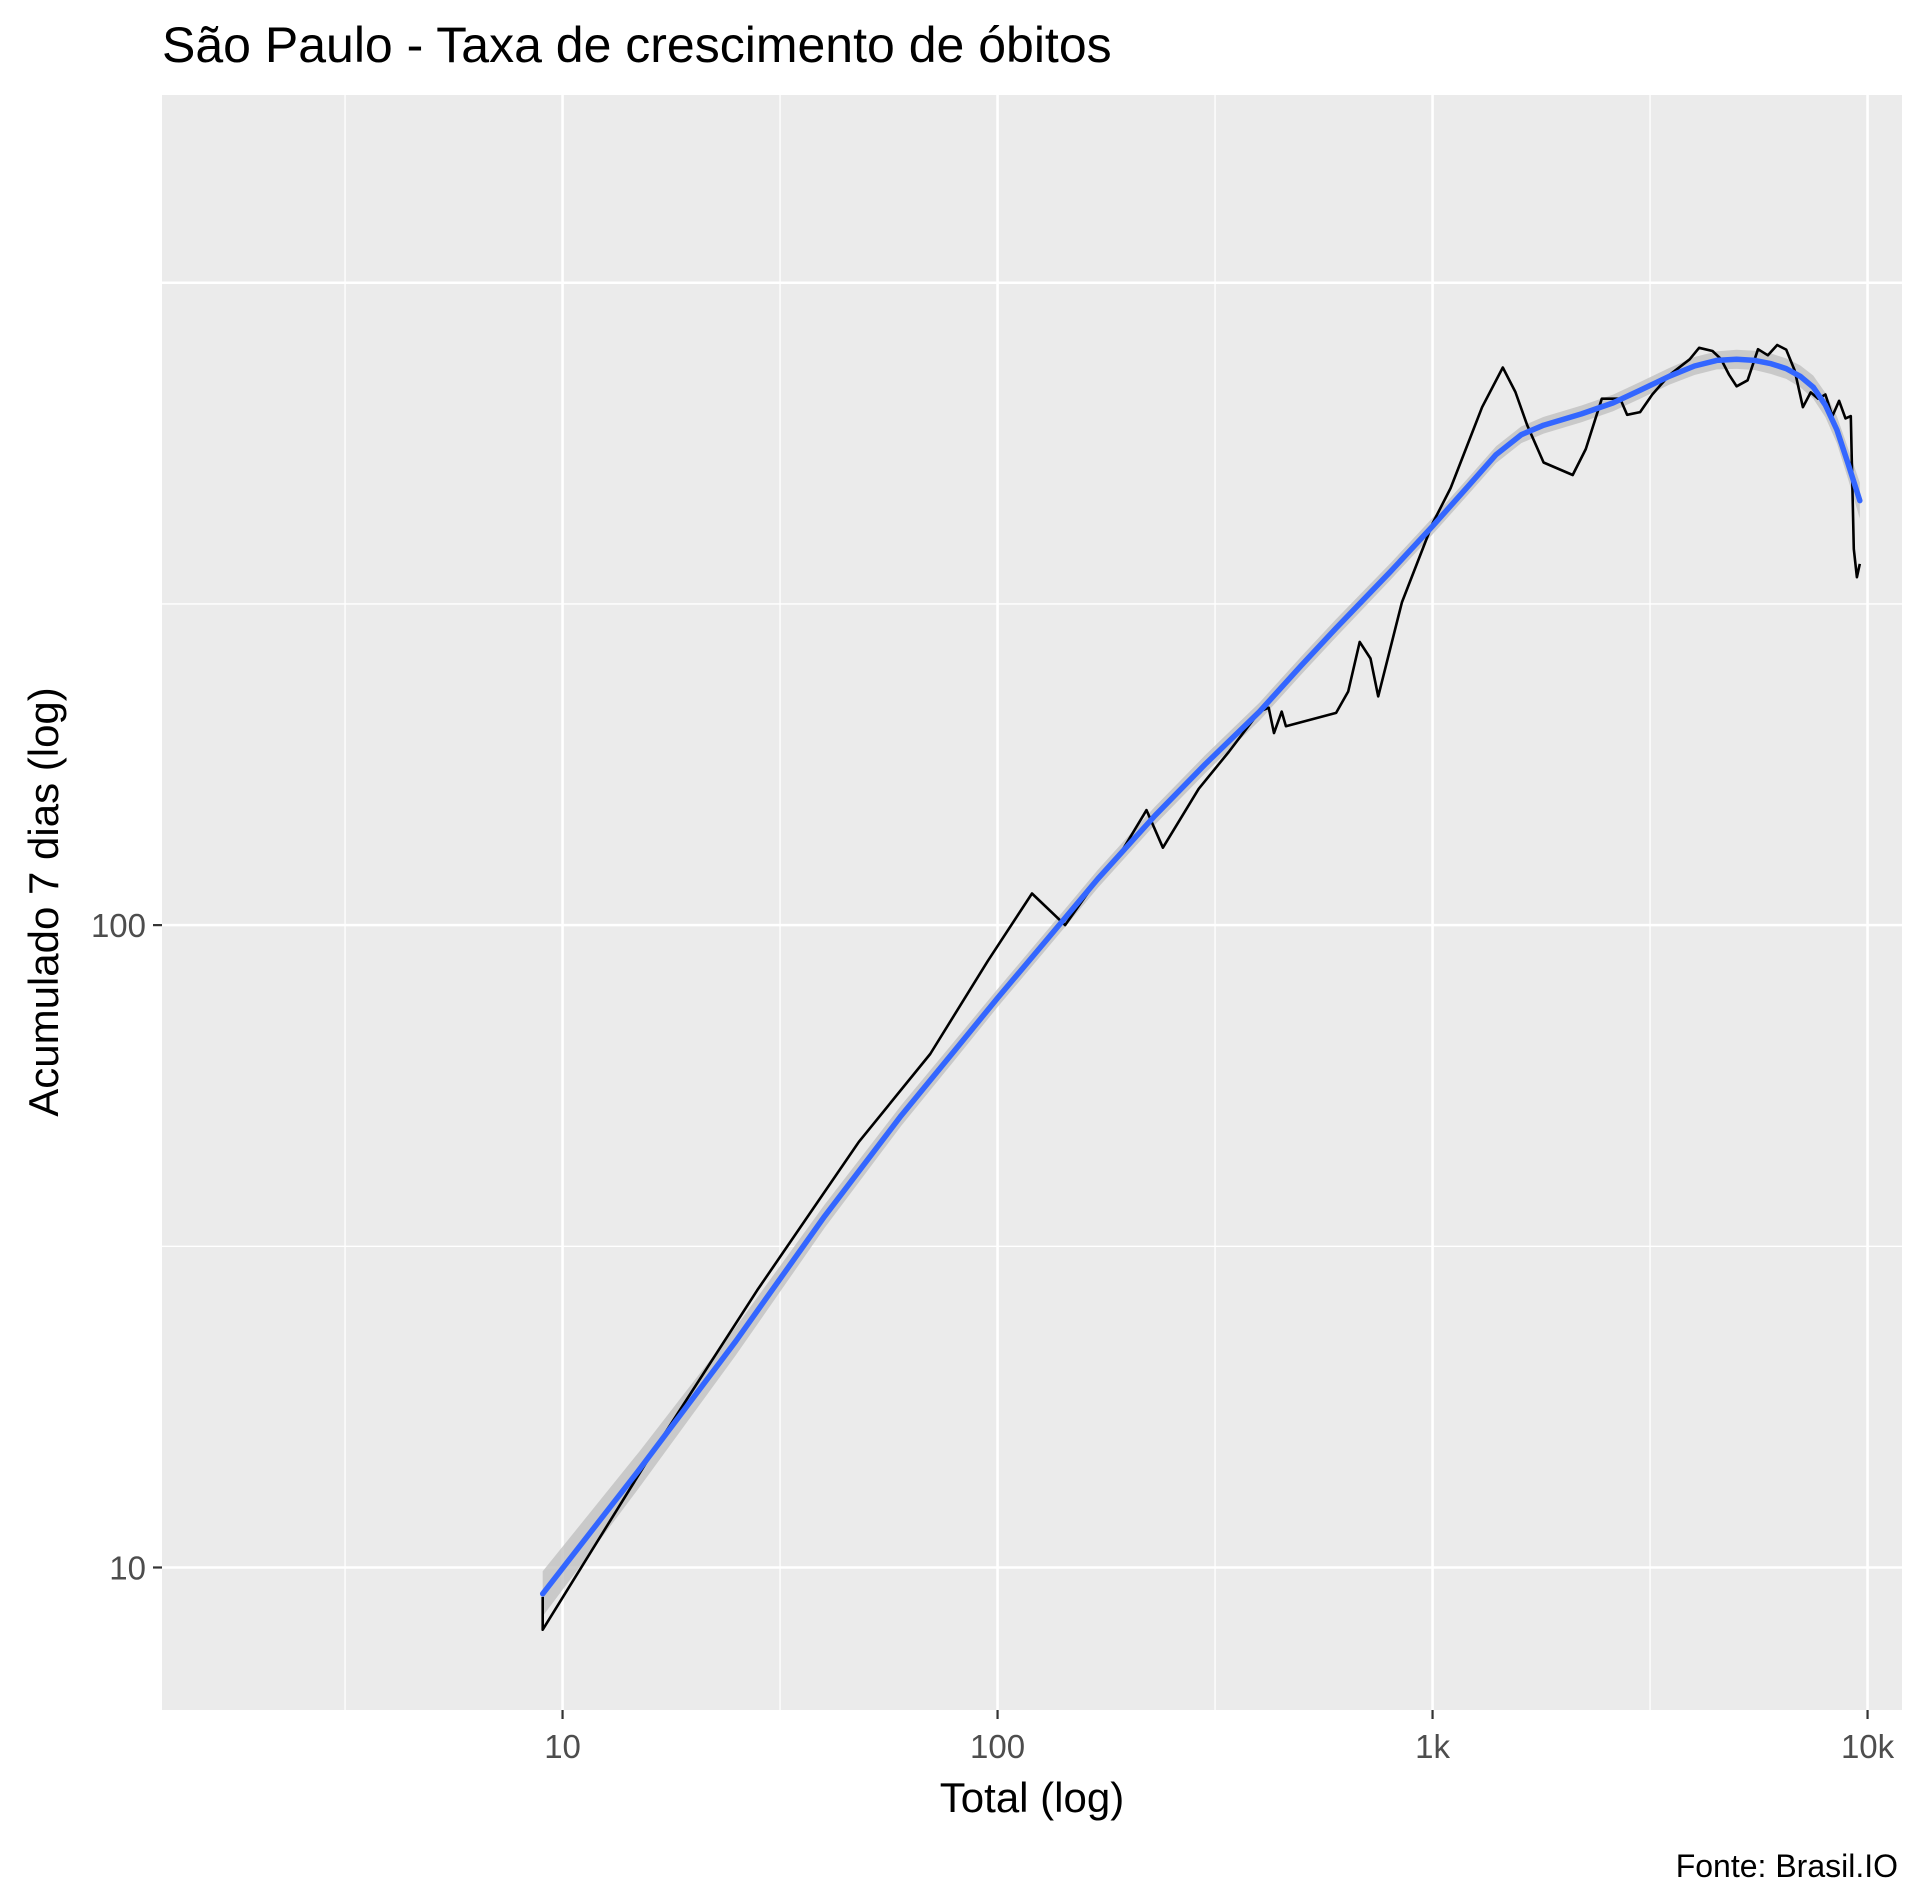 This screenshot has height=1893, width=1912. I want to click on y-tick-label: 10, so click(127, 1567).